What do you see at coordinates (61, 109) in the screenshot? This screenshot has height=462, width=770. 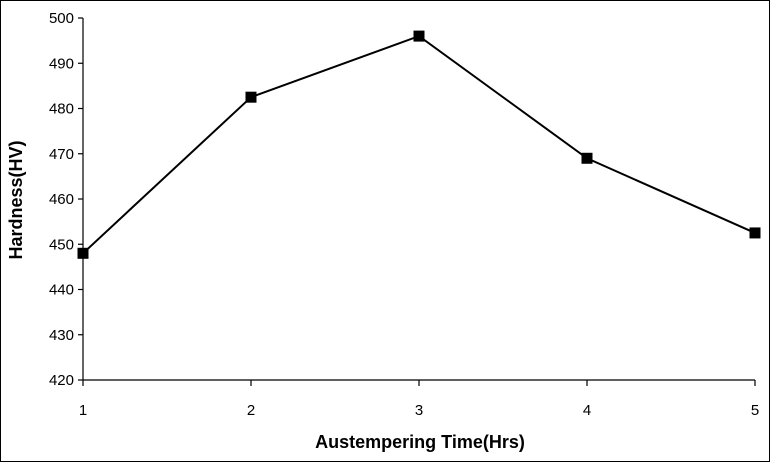 I see `y-tick-label: 480` at bounding box center [61, 109].